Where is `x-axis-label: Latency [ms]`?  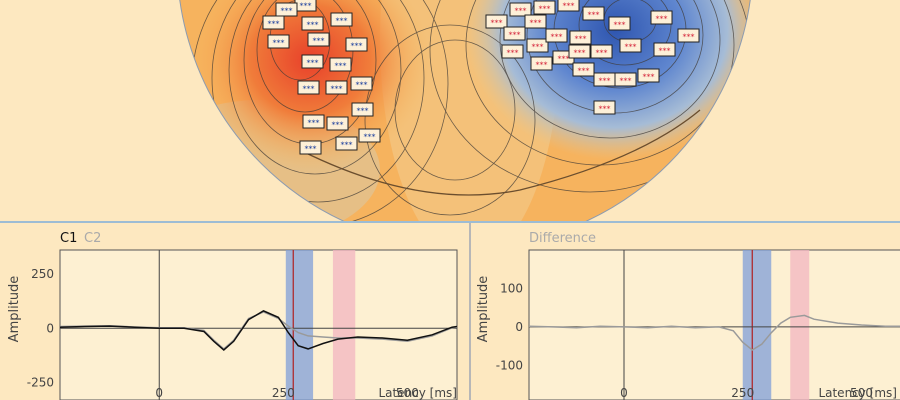
x-axis-label: Latency [ms] is located at coordinates (857, 393).